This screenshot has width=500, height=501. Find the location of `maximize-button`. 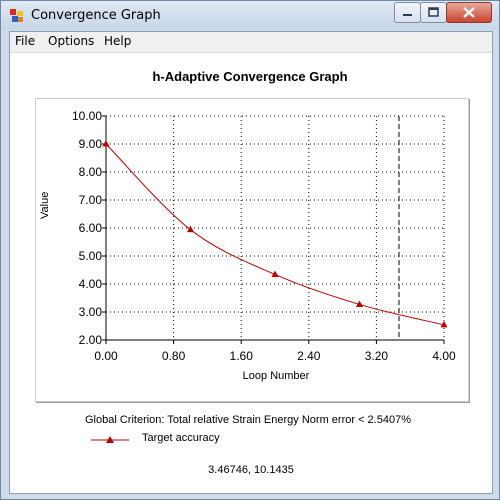

maximize-button is located at coordinates (433, 12).